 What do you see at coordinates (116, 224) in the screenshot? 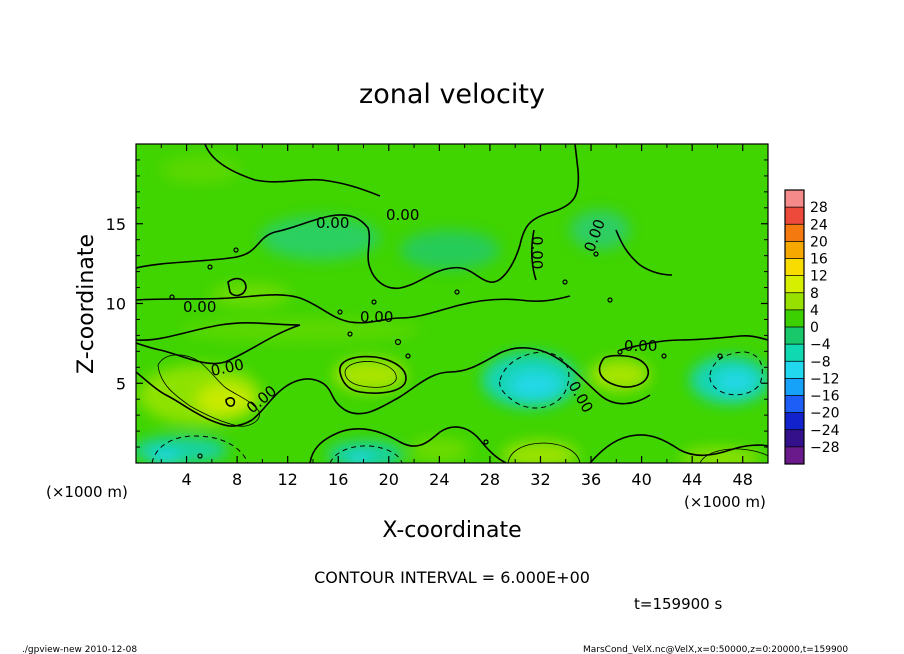
I see `y-tick-label: 15` at bounding box center [116, 224].